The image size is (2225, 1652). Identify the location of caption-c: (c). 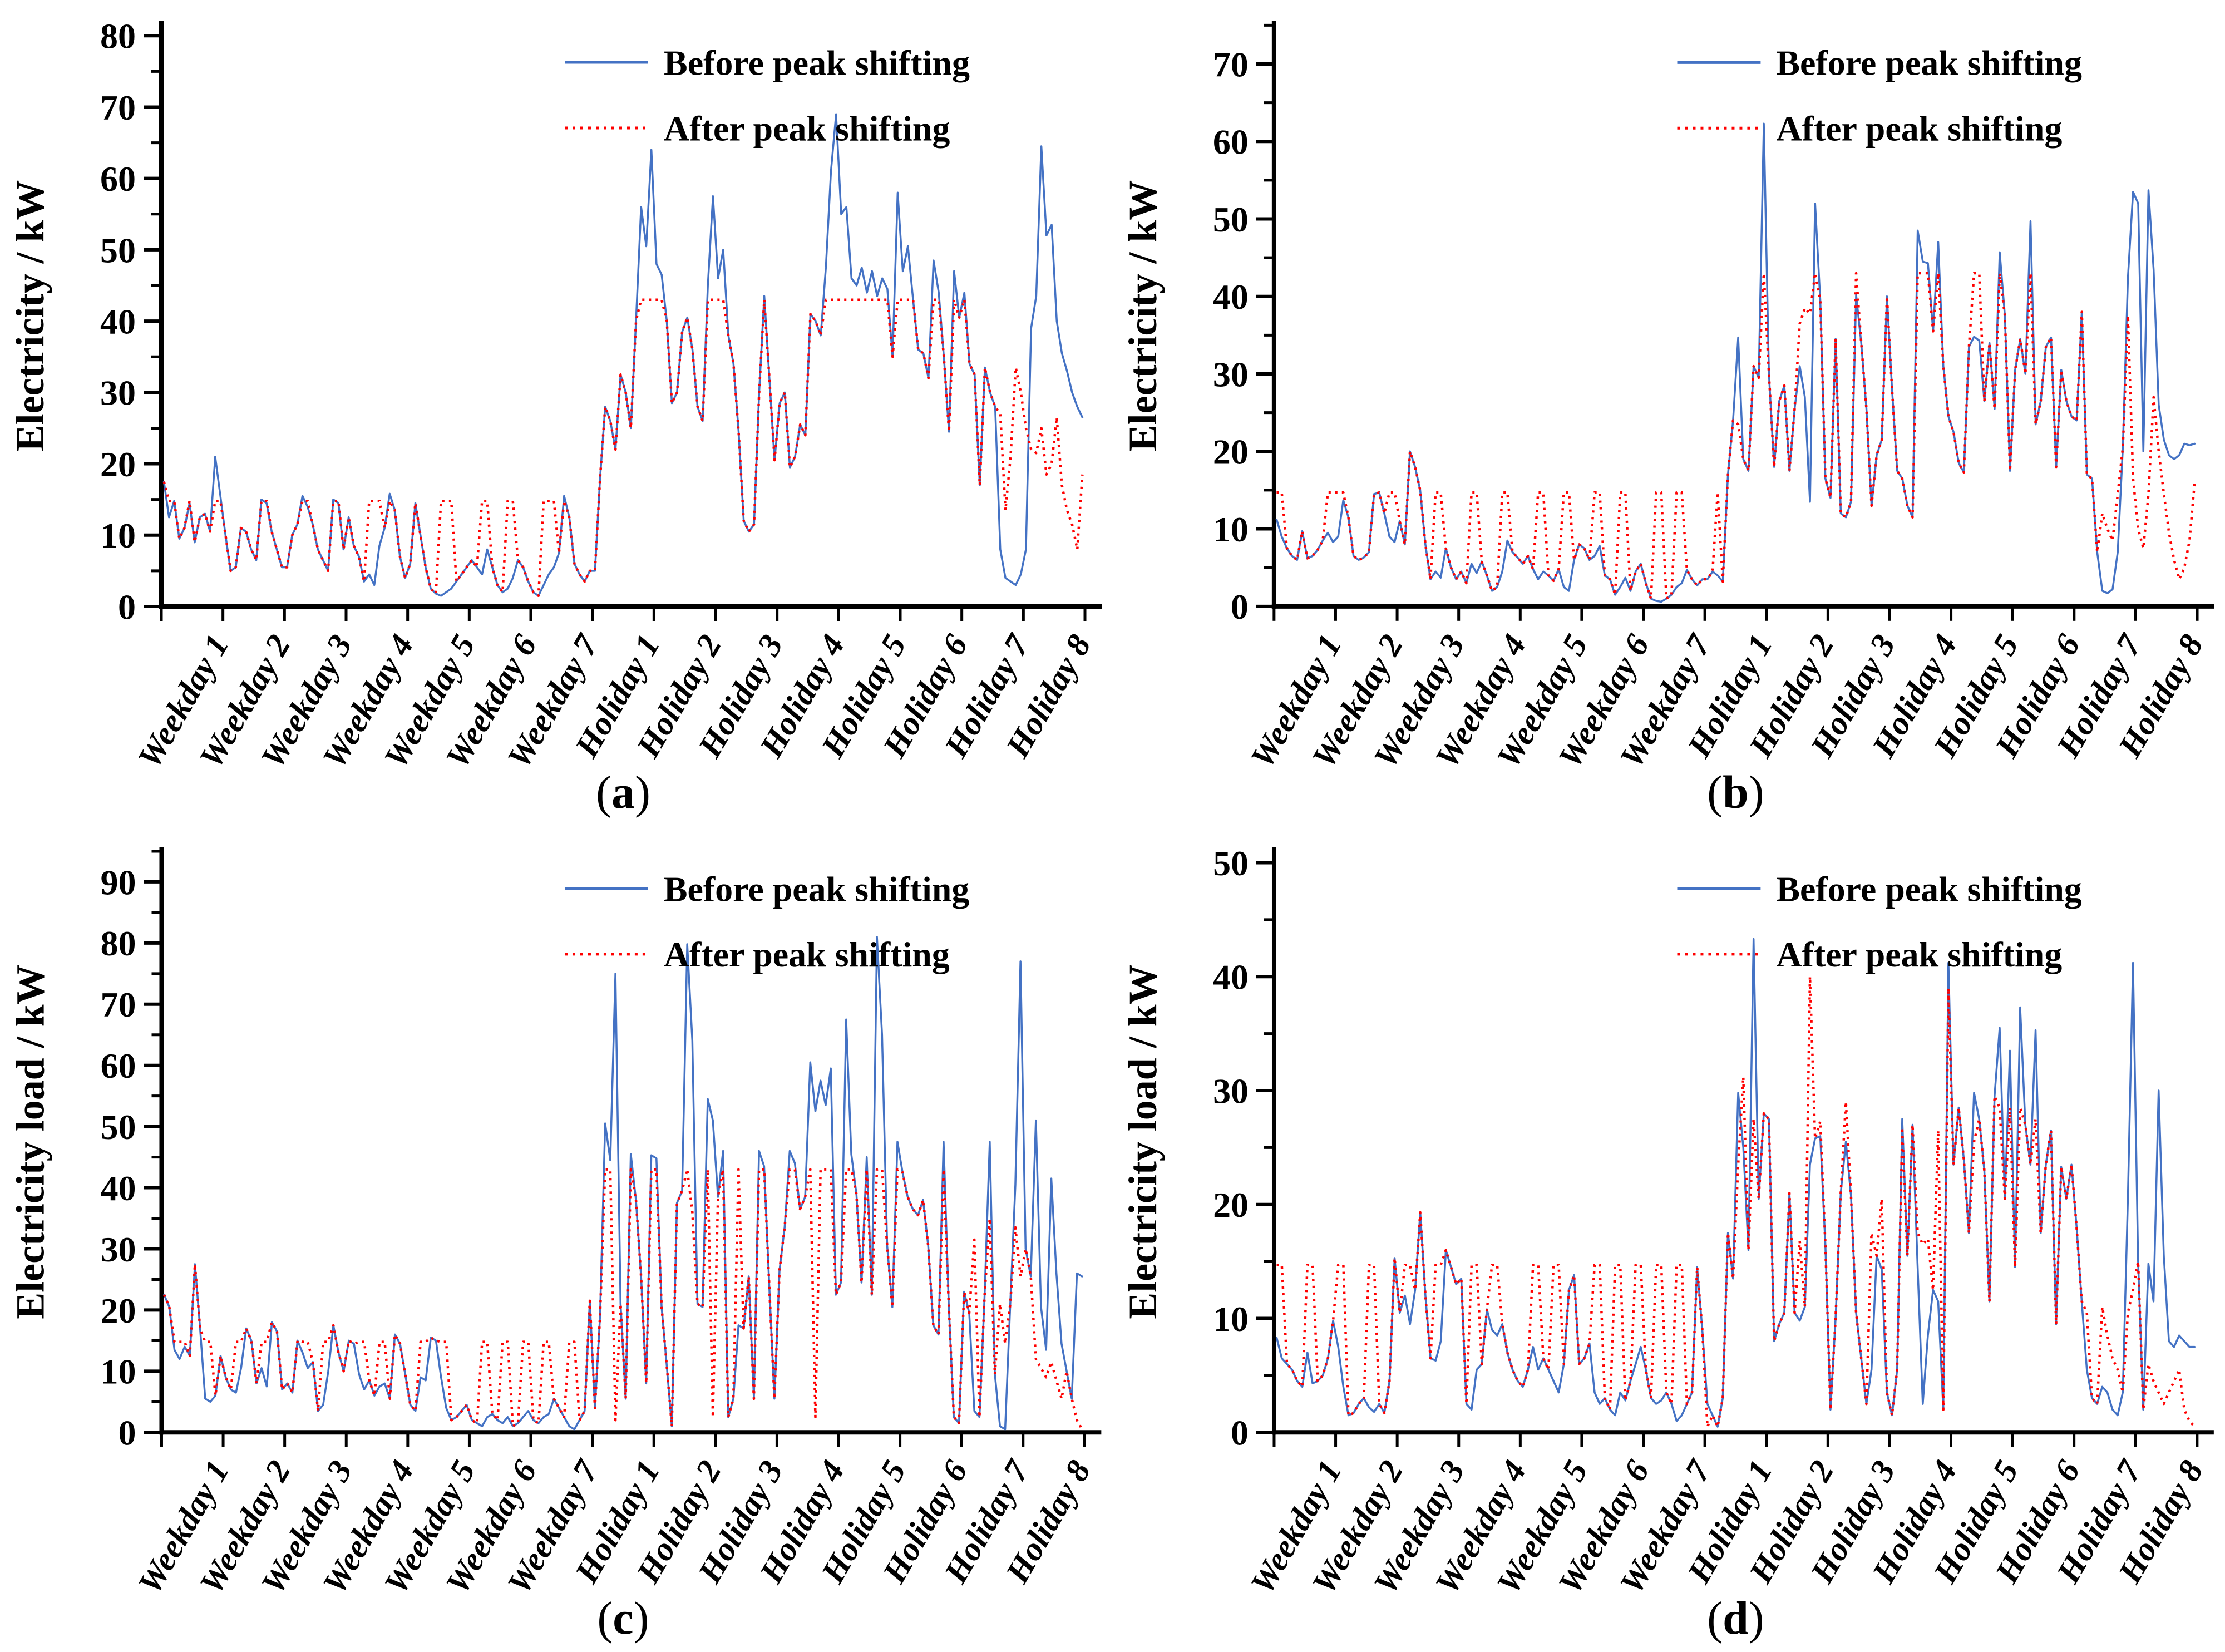
(623, 1618).